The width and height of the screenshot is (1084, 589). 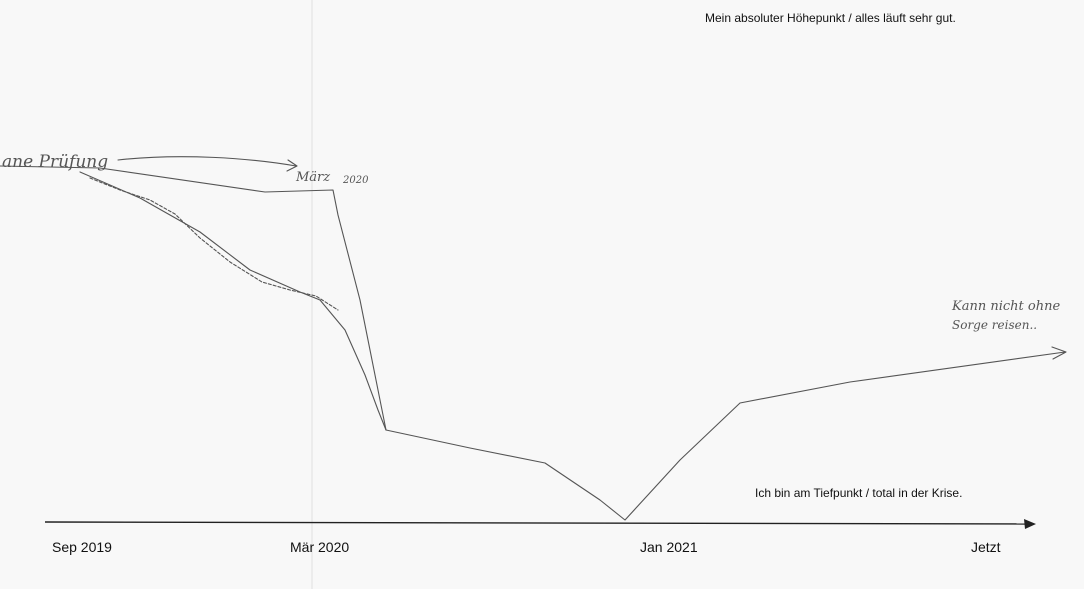 What do you see at coordinates (1005, 306) in the screenshot?
I see `annotation: Kann nicht ohne` at bounding box center [1005, 306].